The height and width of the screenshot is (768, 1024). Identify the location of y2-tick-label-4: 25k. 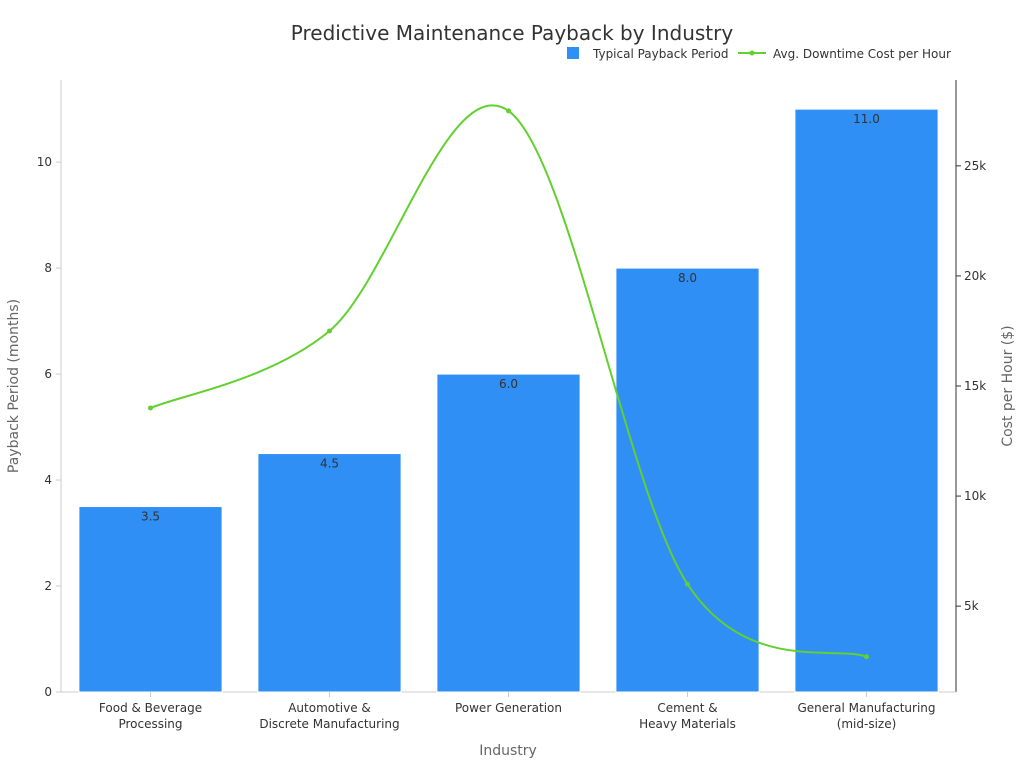
(975, 166).